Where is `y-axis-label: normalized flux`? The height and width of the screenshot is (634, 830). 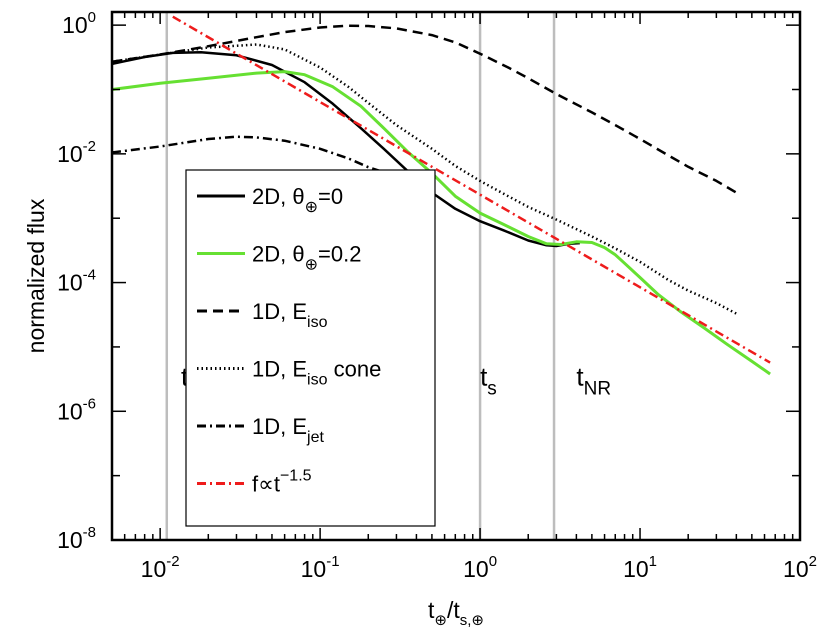 y-axis-label: normalized flux is located at coordinates (36, 275).